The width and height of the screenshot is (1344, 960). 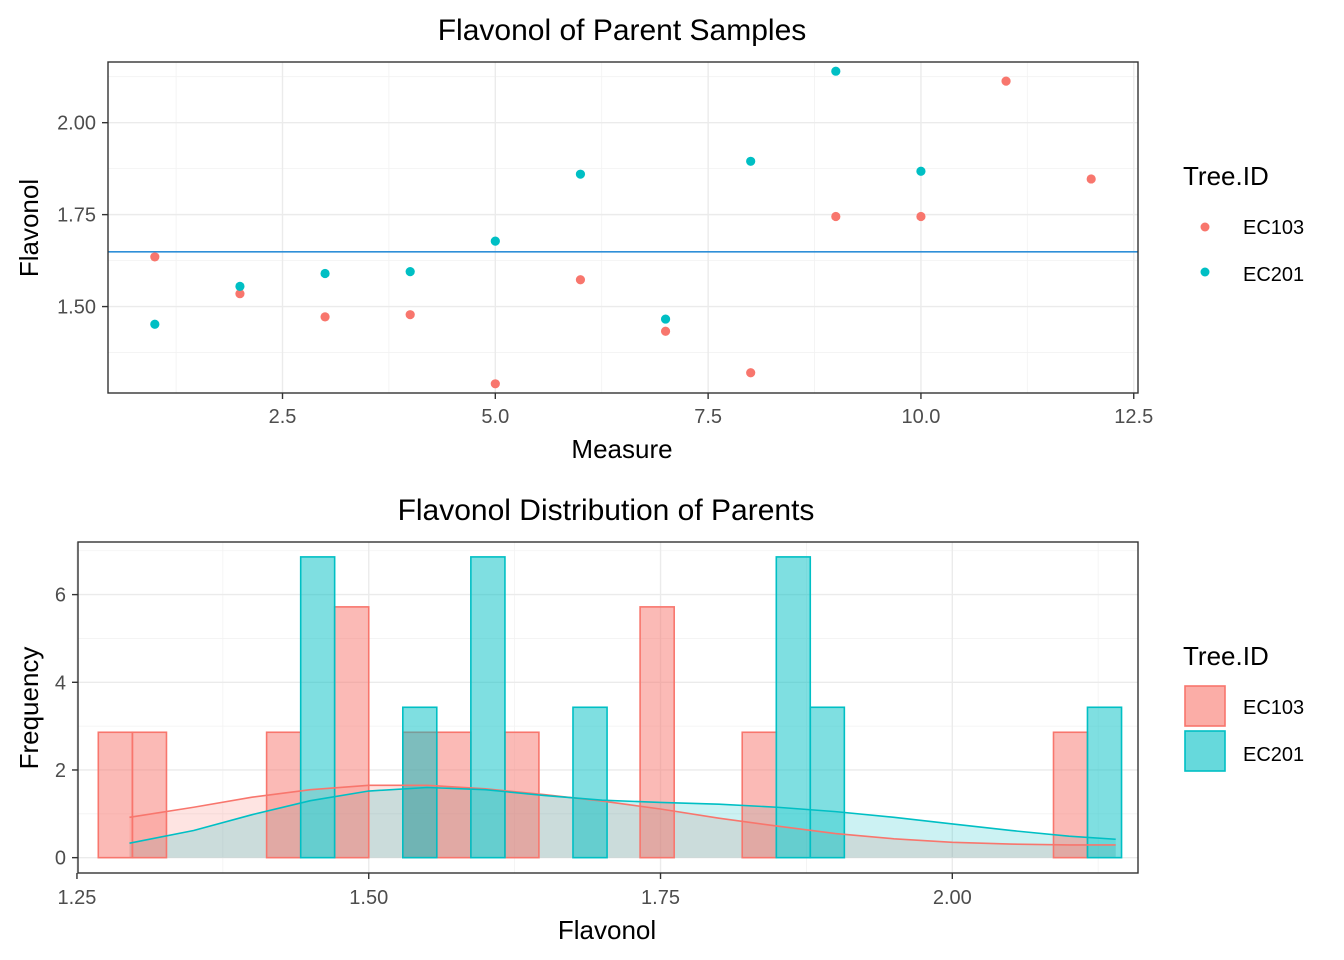 What do you see at coordinates (76, 898) in the screenshot?
I see `x-tick-label: 1.25` at bounding box center [76, 898].